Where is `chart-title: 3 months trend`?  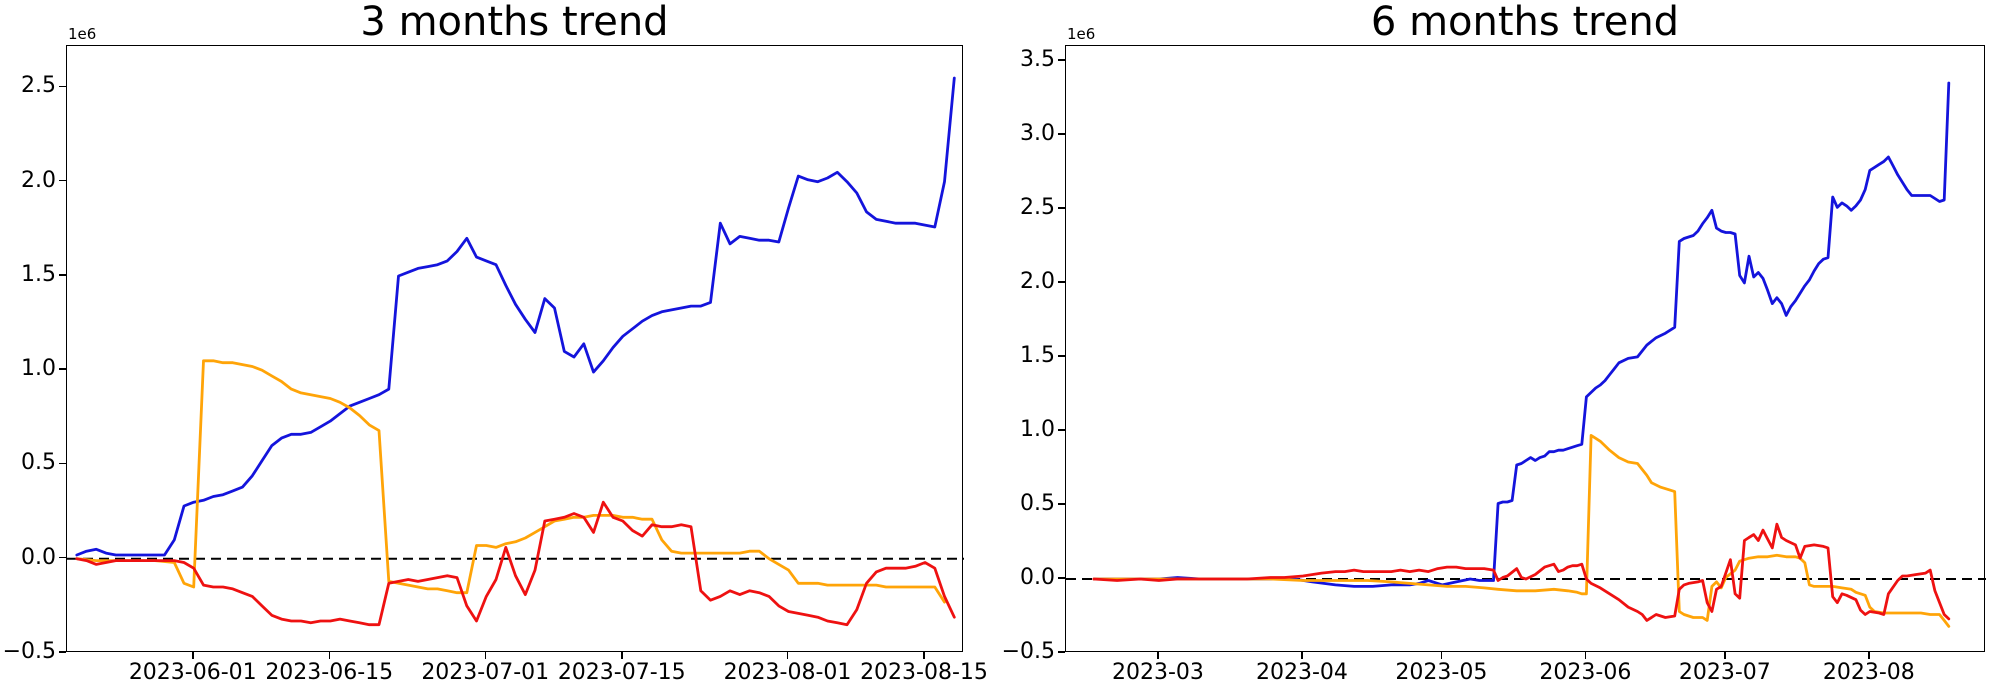
chart-title: 3 months trend is located at coordinates (514, 22).